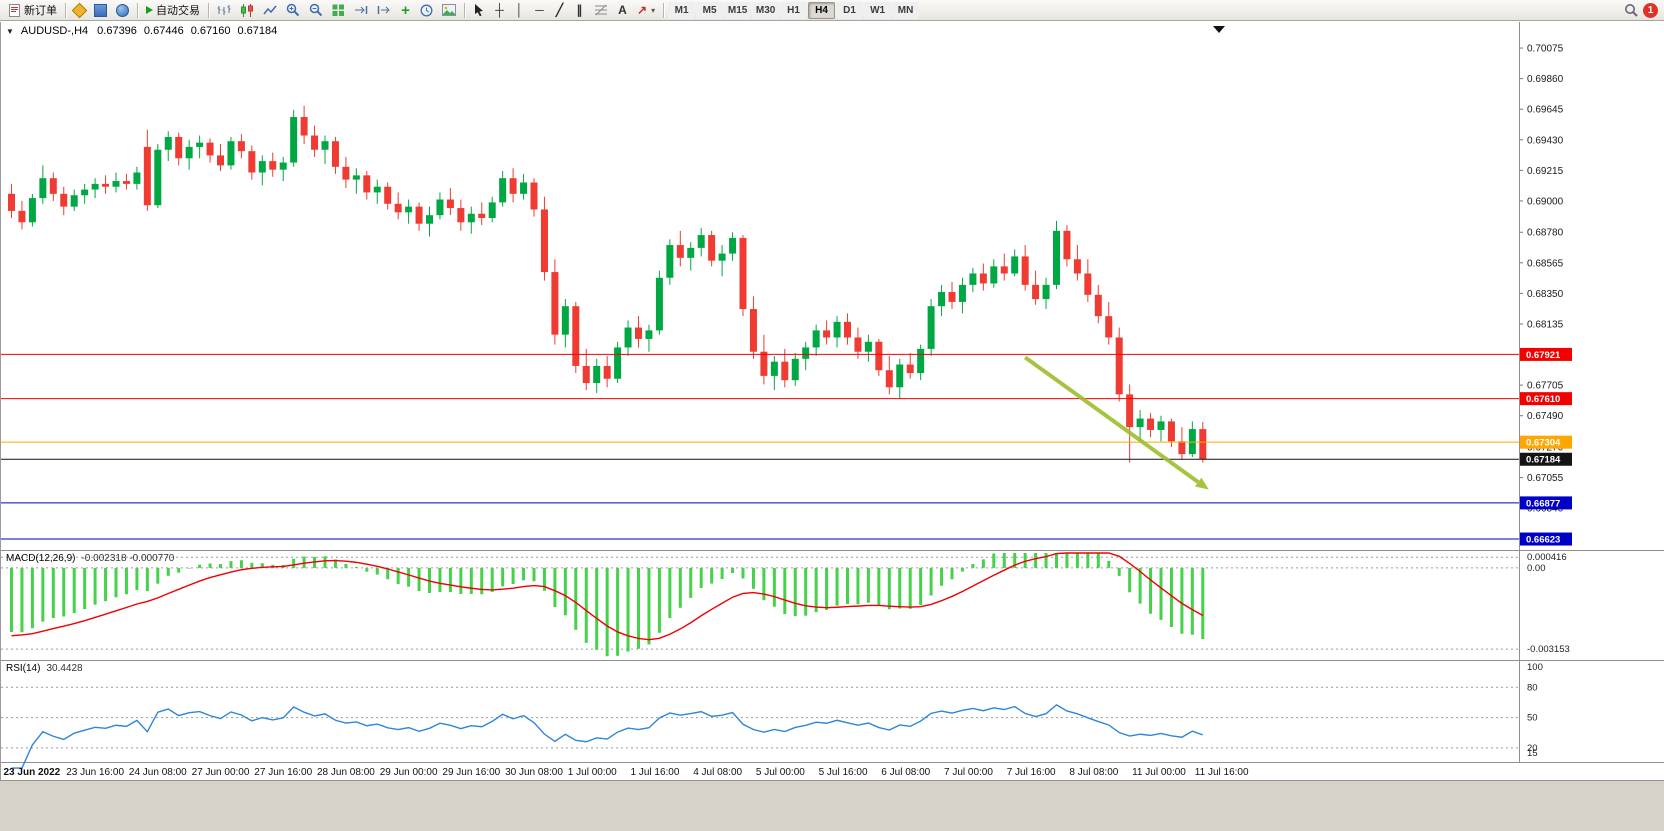 The height and width of the screenshot is (831, 1664). What do you see at coordinates (794, 10) in the screenshot?
I see `timeframe-h1: H1` at bounding box center [794, 10].